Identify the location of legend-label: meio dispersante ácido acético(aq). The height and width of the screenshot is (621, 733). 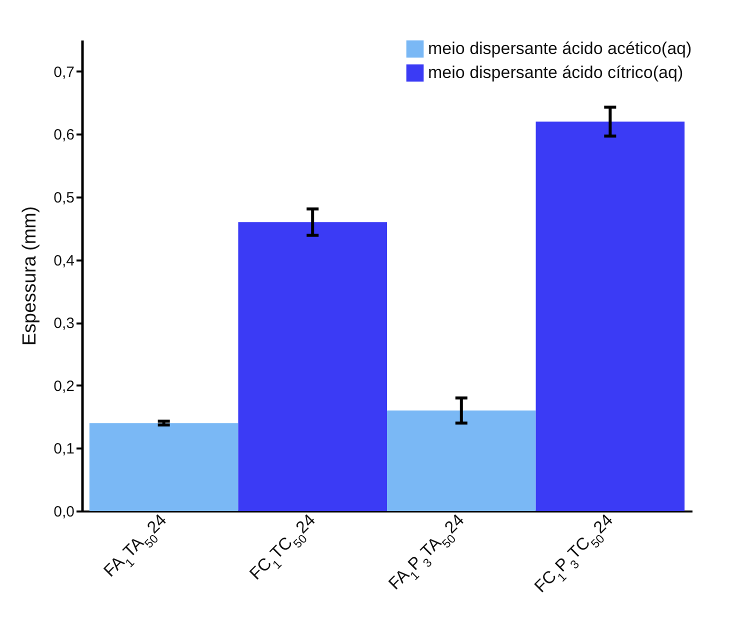
(560, 48).